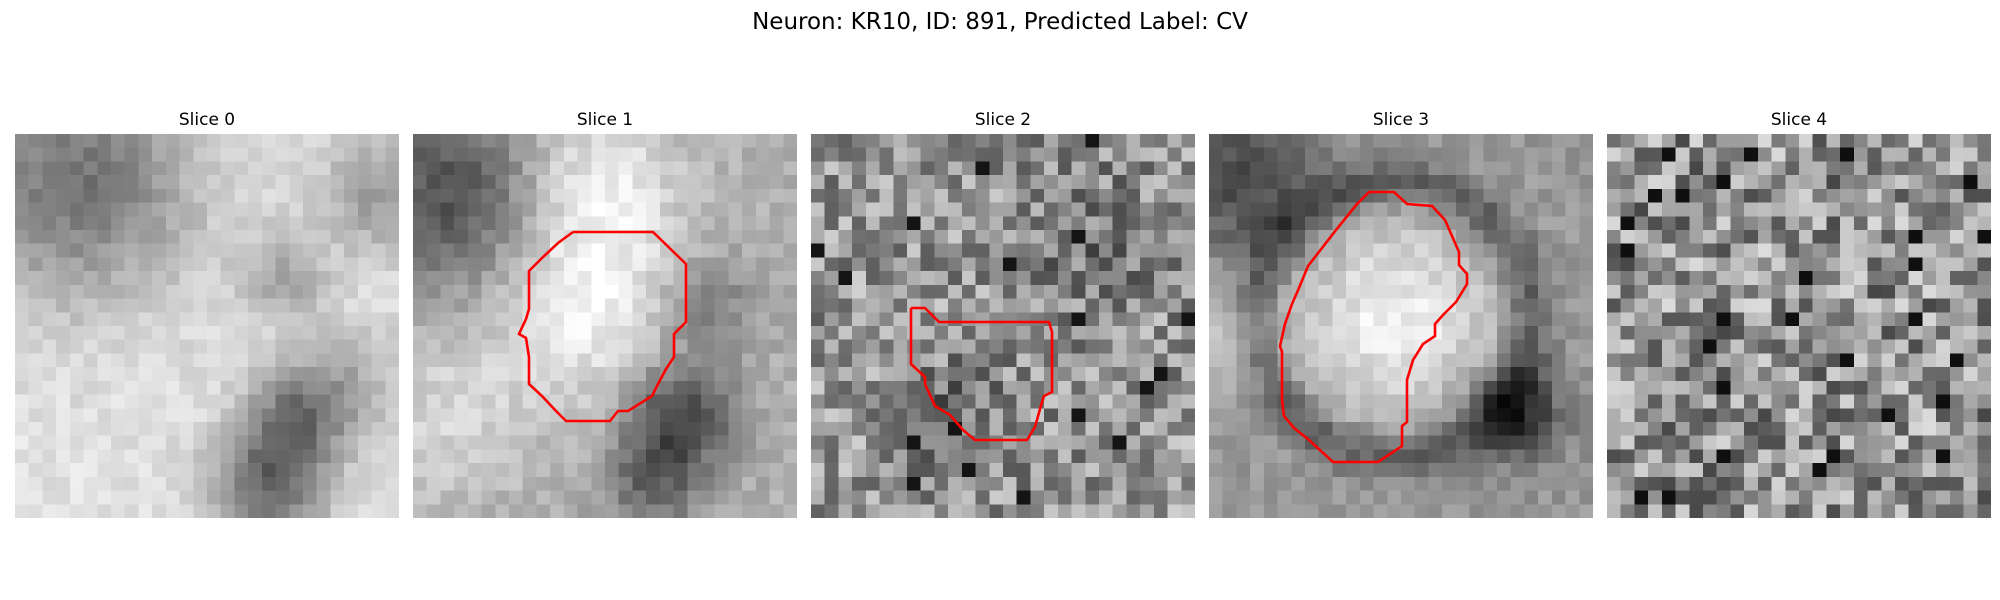  Describe the element at coordinates (1003, 120) in the screenshot. I see `slice-title: Slice 2` at that location.